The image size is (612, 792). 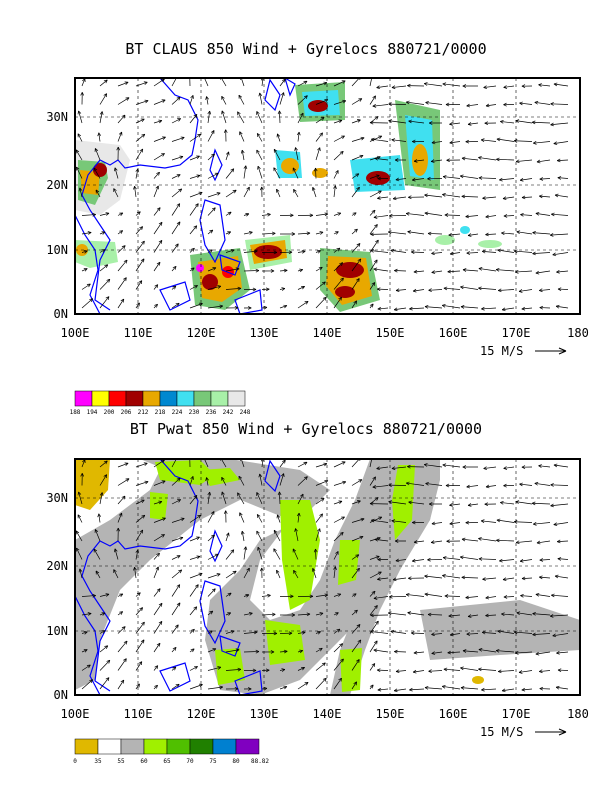 I want to click on colorbar-label: 80, so click(x=236, y=761).